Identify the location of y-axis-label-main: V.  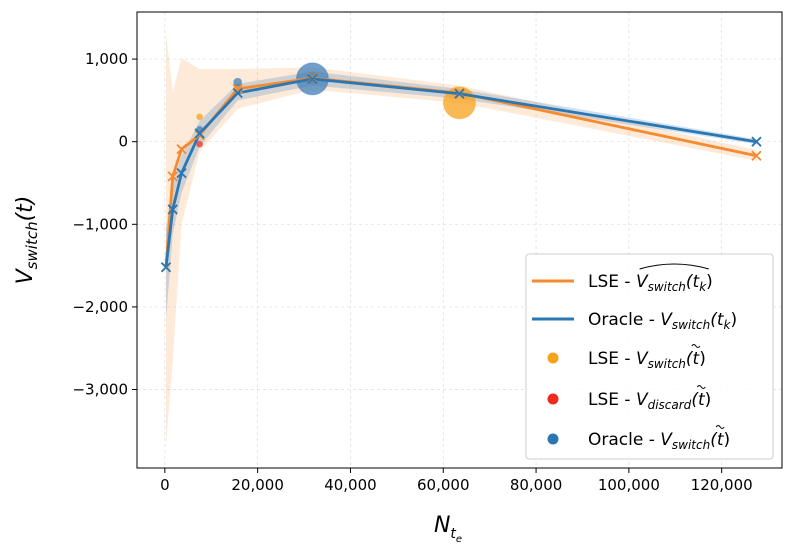
(25, 275).